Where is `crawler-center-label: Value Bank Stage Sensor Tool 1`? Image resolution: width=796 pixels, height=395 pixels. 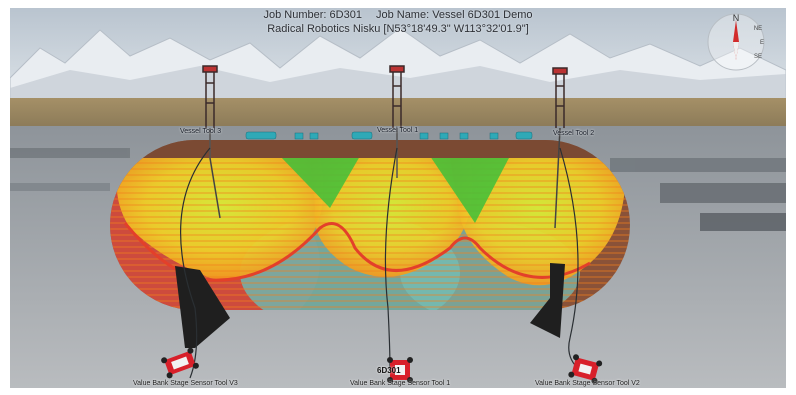
crawler-center-label: Value Bank Stage Sensor Tool 1 is located at coordinates (400, 383).